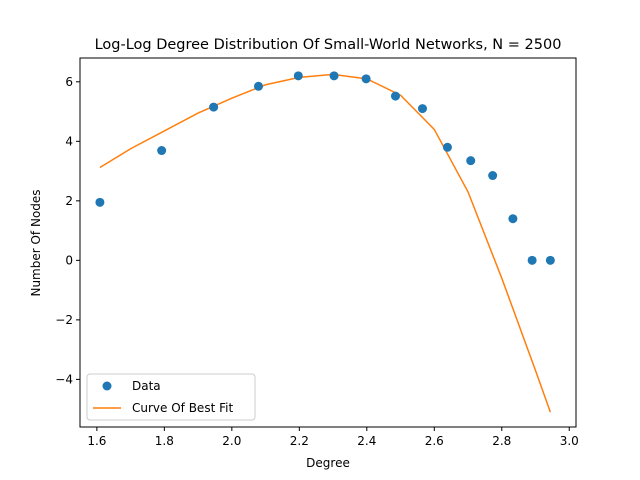  Describe the element at coordinates (164, 441) in the screenshot. I see `x-tick-label: 1.8` at that location.